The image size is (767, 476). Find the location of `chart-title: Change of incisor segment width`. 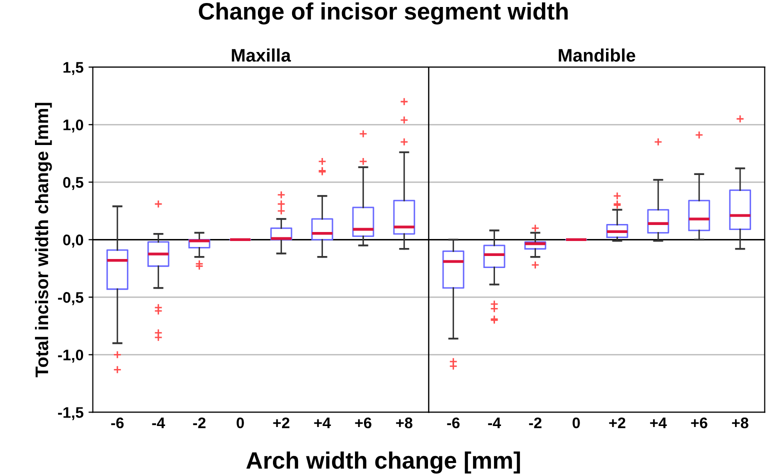

chart-title: Change of incisor segment width is located at coordinates (383, 13).